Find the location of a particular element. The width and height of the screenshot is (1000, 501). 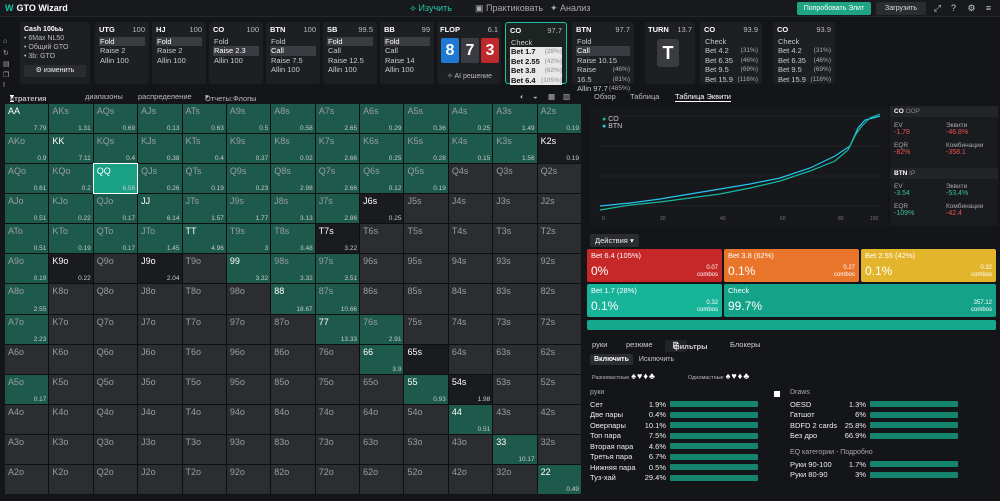

hand-cell-75o: 75o is located at coordinates (337, 389).